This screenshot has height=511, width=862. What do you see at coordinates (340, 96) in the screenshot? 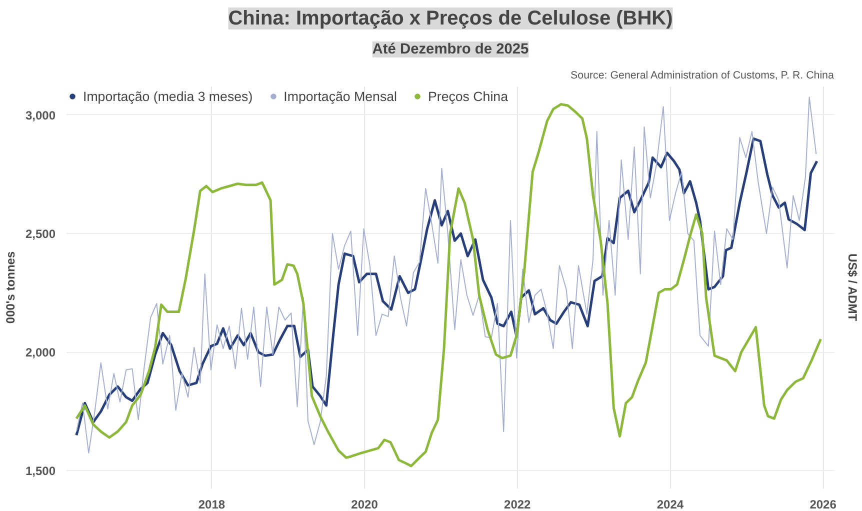
I see `legend-label: Importação Mensal` at bounding box center [340, 96].